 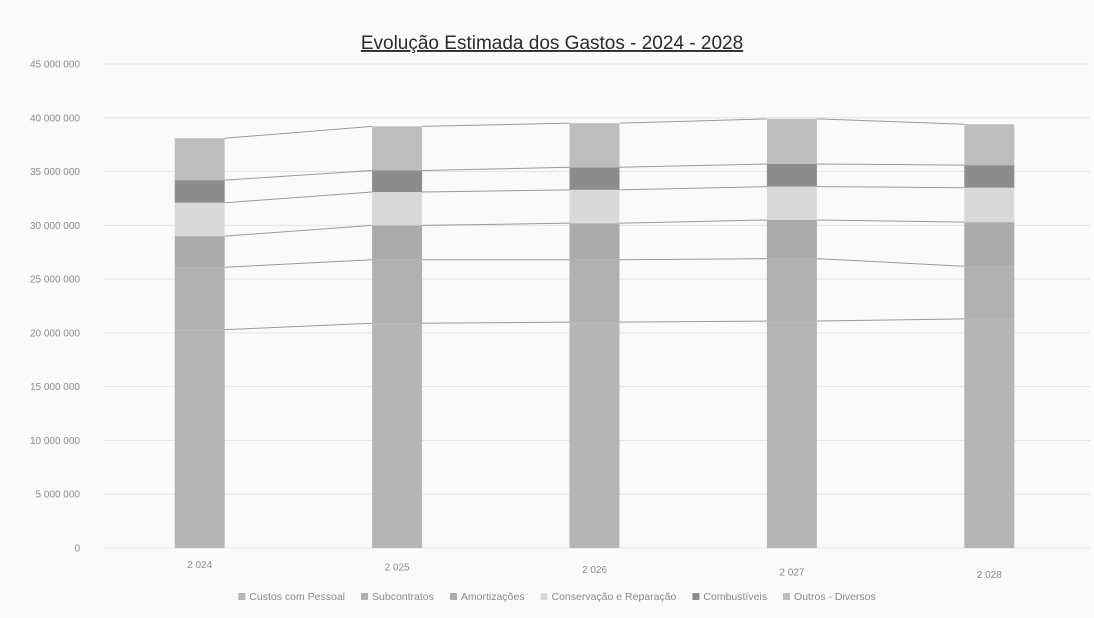 What do you see at coordinates (493, 597) in the screenshot?
I see `legend-label: Amortizações` at bounding box center [493, 597].